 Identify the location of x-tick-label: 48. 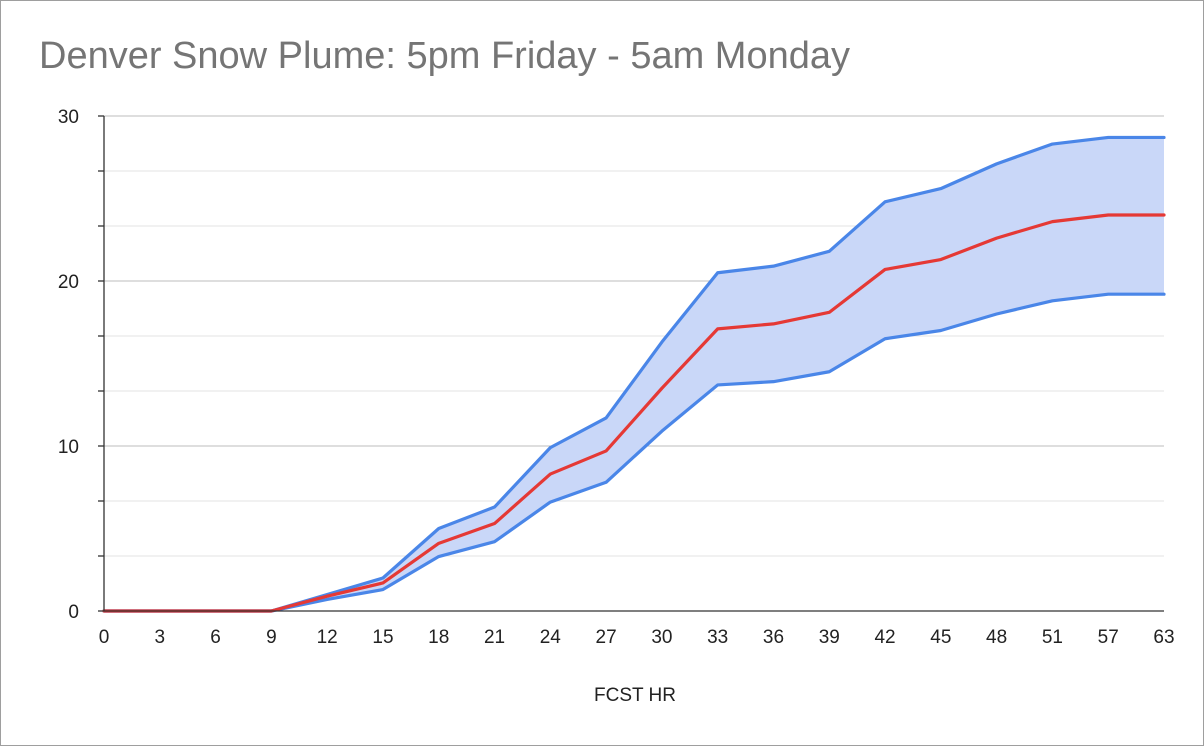
(996, 637).